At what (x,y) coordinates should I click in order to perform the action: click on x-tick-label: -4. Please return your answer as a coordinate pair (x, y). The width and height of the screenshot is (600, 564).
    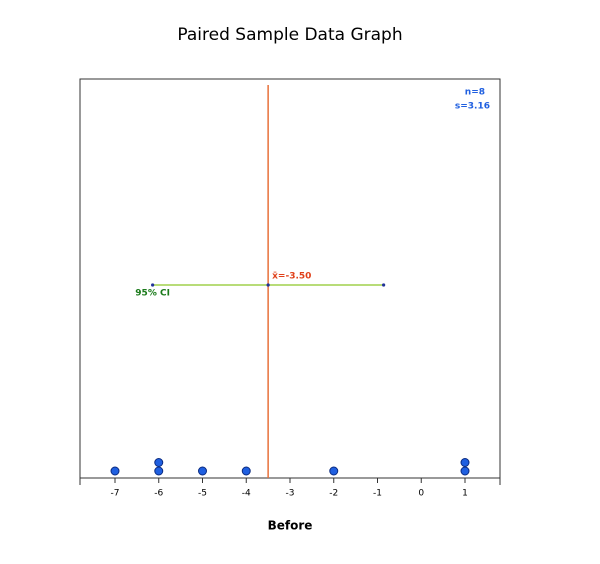
    Looking at the image, I should click on (246, 494).